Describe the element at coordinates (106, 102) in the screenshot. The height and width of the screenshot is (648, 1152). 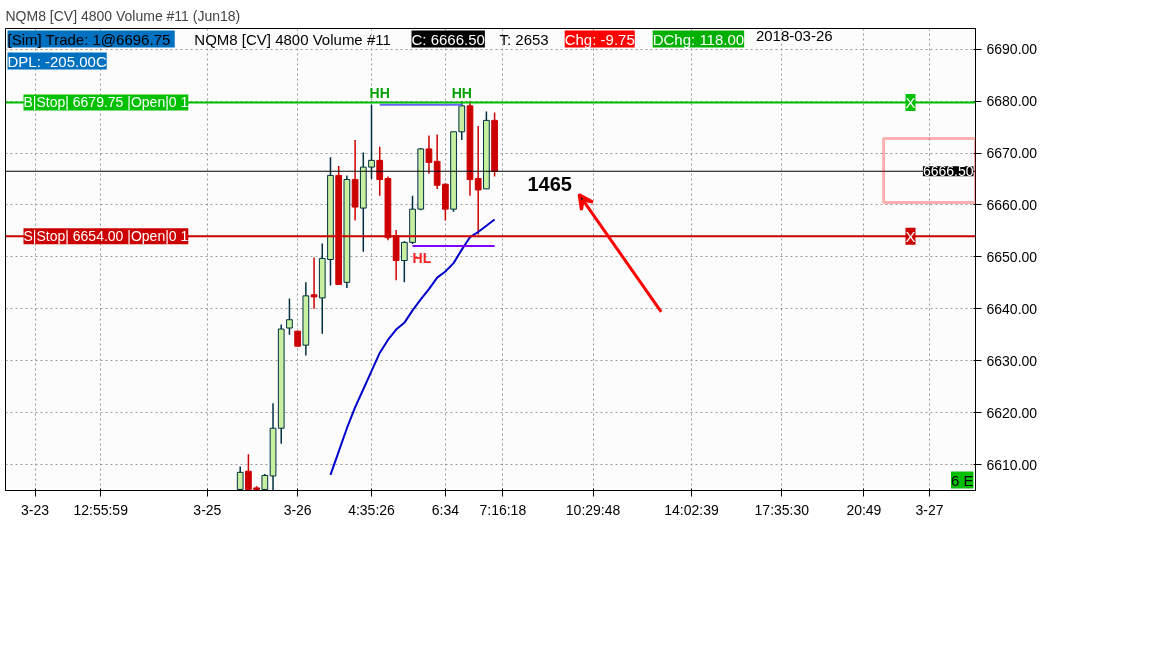
I see `ref-line-label: B|Stop| 6679.75 |Open|0 1` at that location.